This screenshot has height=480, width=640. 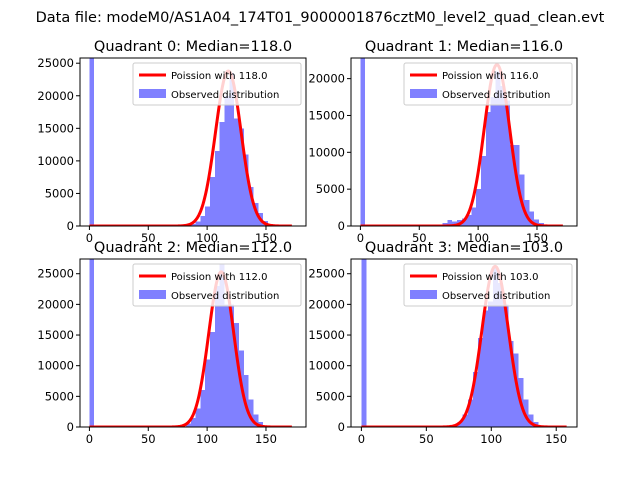 I want to click on legend: Poission with 118.0 Observed distribution, so click(x=217, y=84).